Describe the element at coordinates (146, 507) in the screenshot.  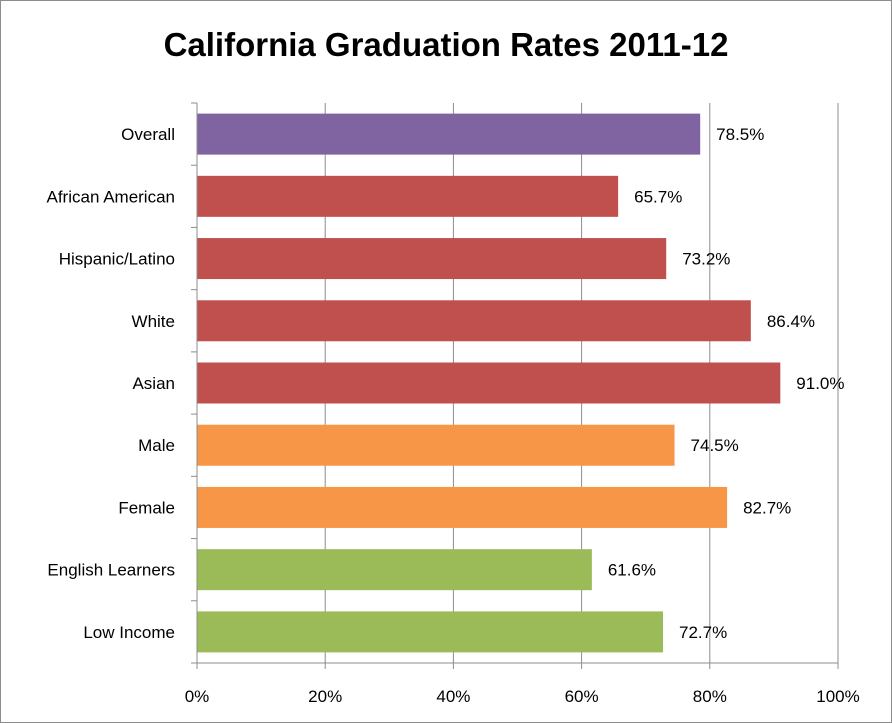
I see `category-label: Female` at that location.